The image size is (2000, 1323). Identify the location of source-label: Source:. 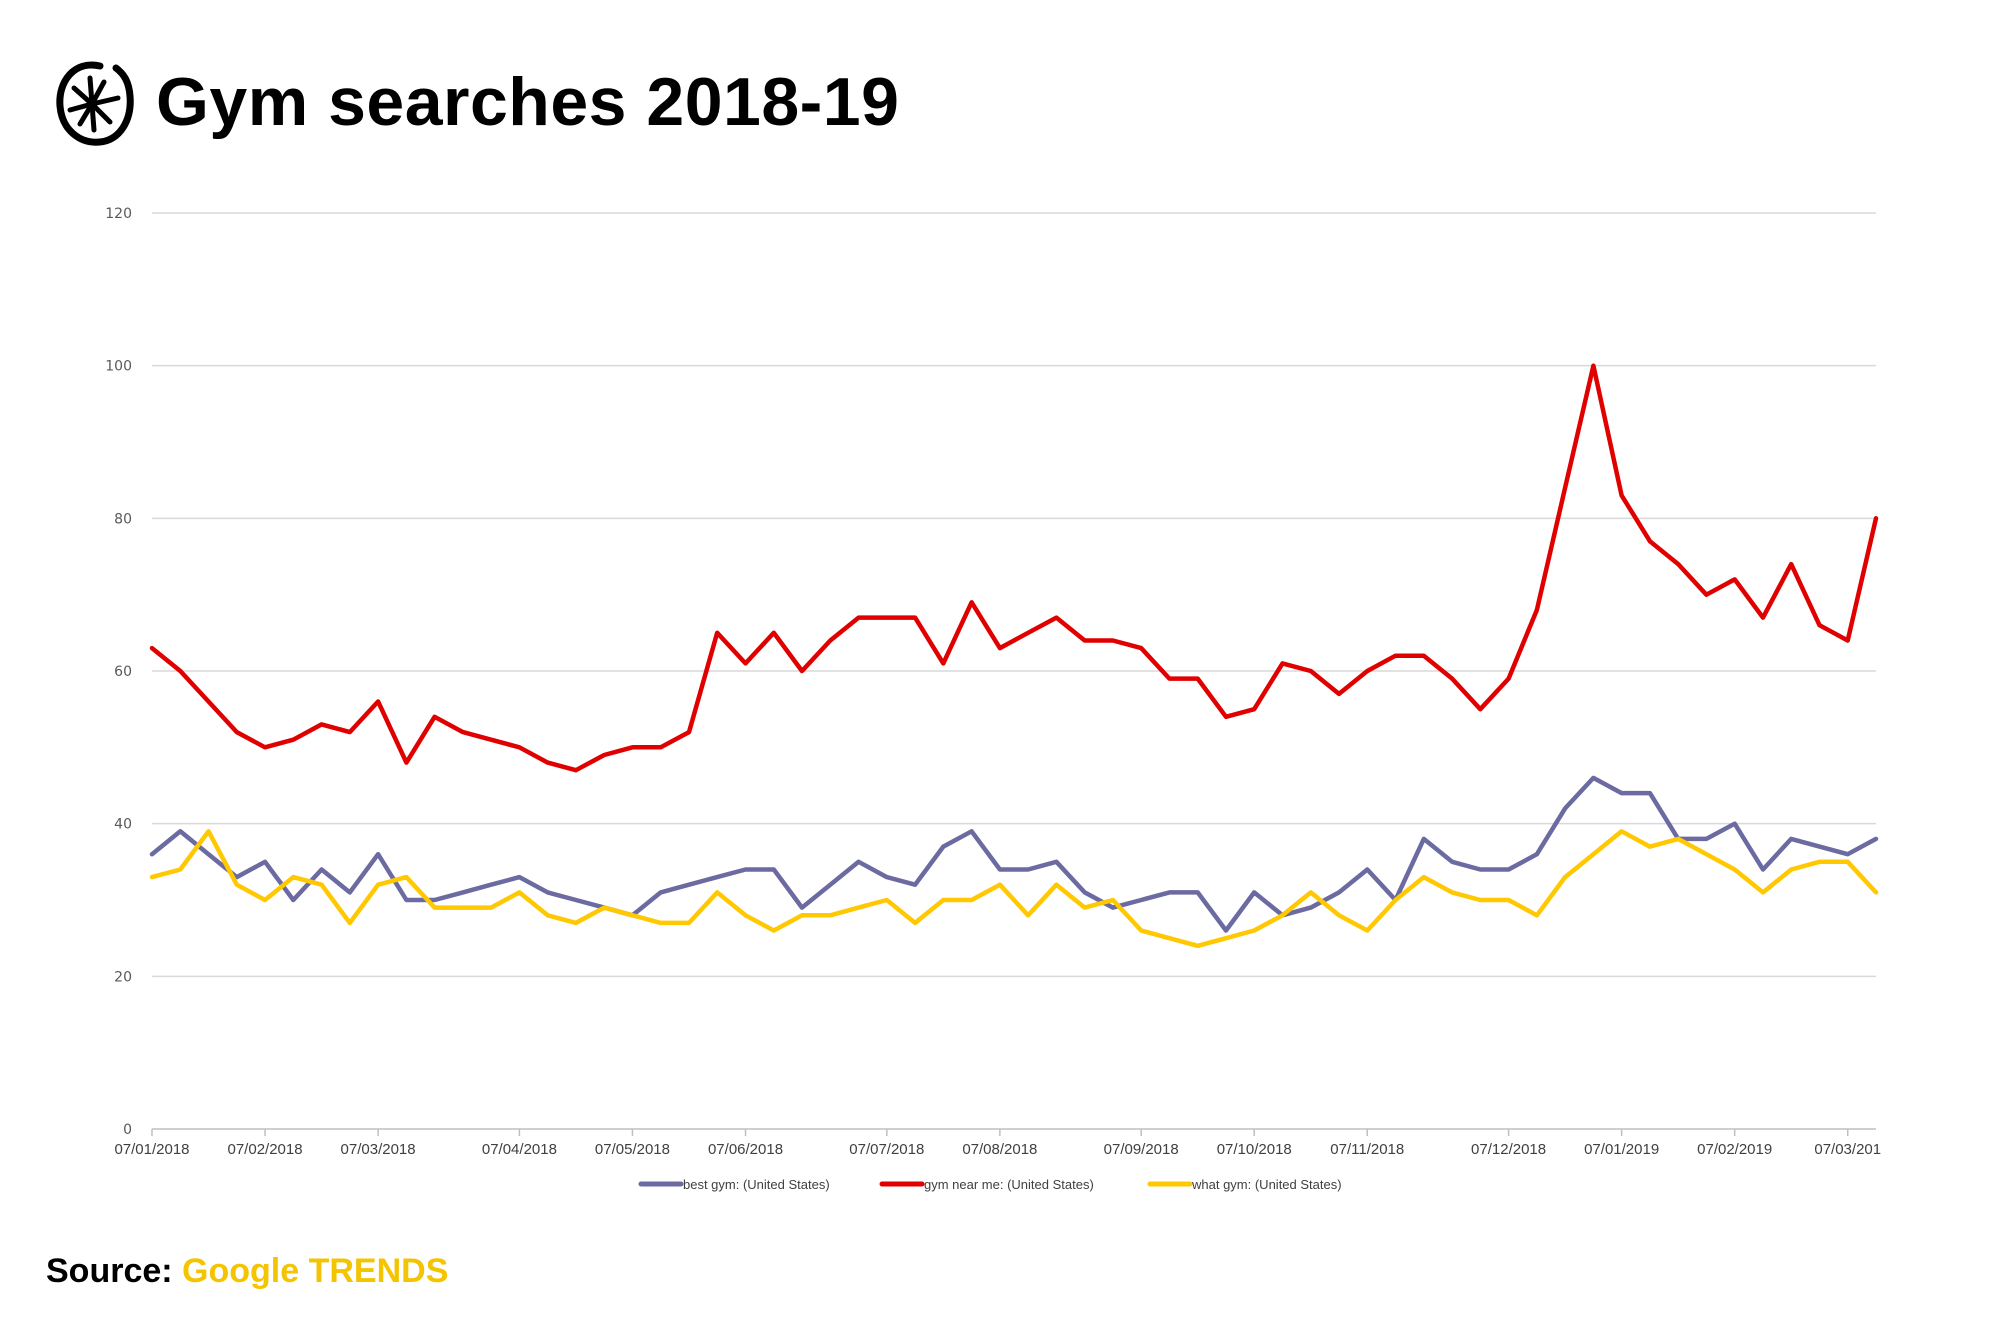
(109, 1271).